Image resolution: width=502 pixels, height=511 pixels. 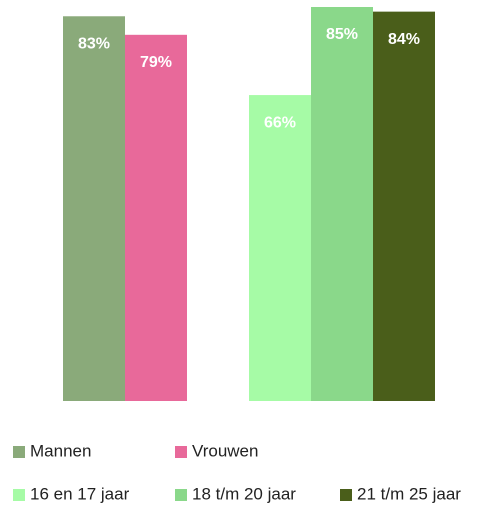 What do you see at coordinates (244, 493) in the screenshot?
I see `legend-label: 18 t/m 20 jaar` at bounding box center [244, 493].